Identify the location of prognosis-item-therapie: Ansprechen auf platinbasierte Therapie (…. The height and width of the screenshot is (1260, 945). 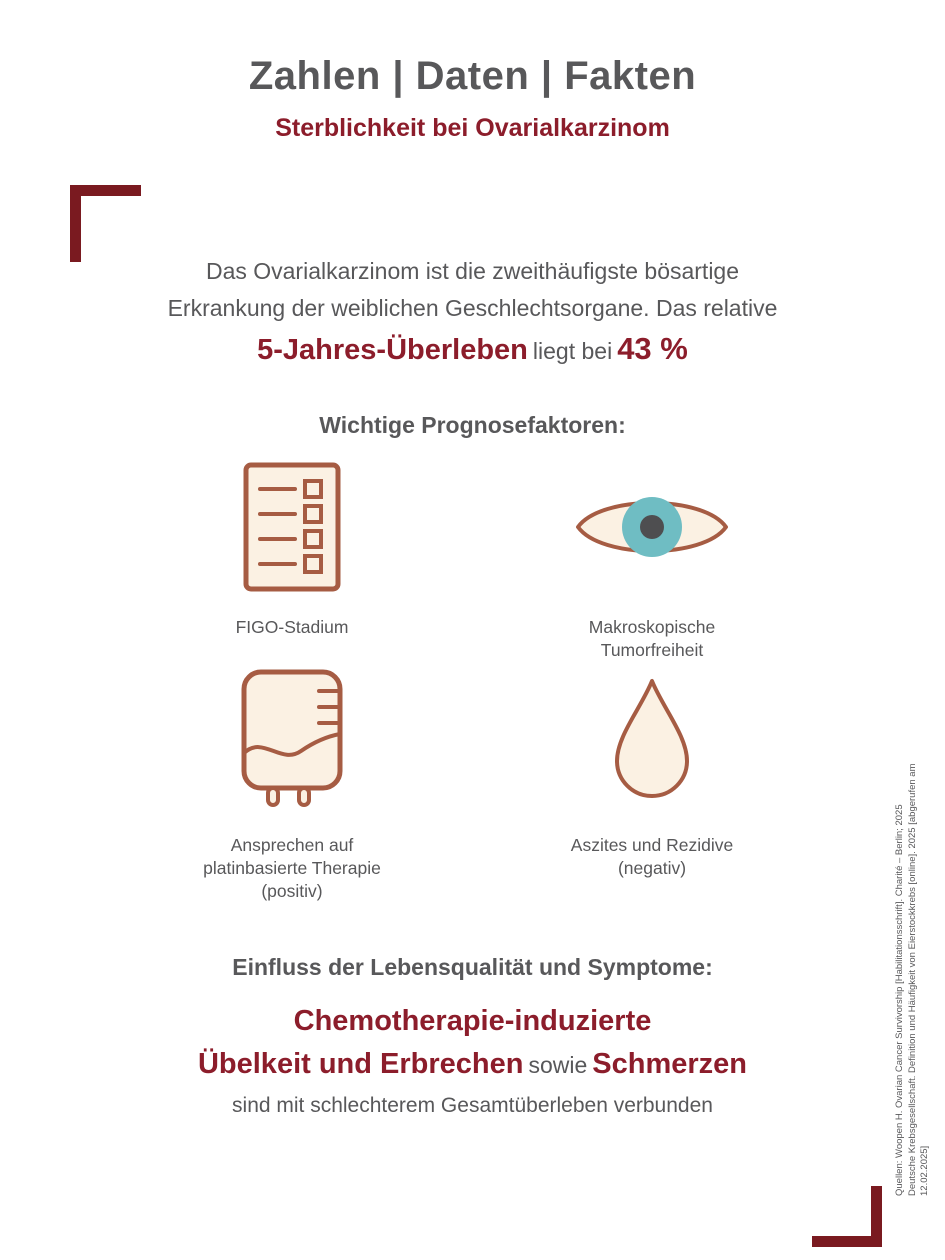
(292, 783).